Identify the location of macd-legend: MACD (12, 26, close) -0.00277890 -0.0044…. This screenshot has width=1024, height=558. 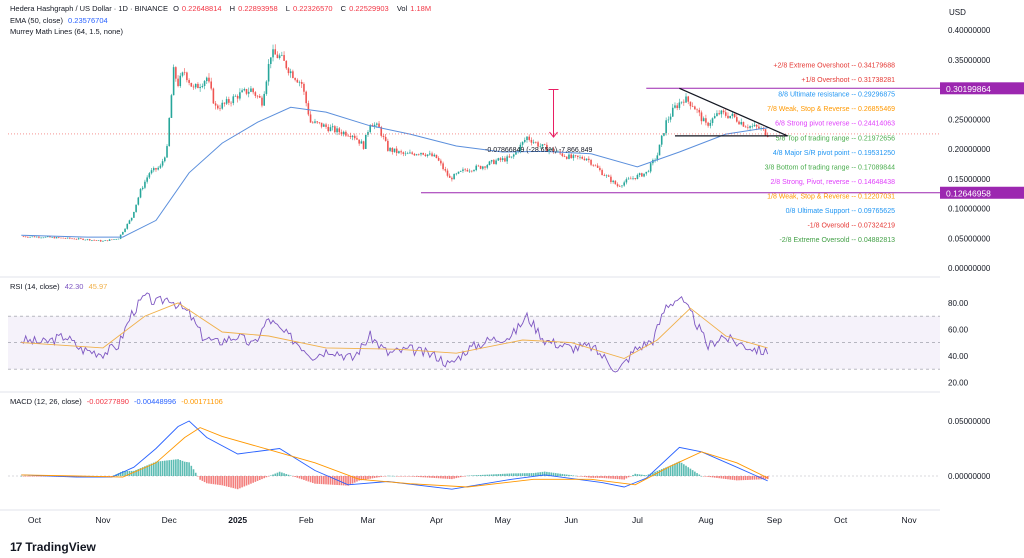
(118, 401).